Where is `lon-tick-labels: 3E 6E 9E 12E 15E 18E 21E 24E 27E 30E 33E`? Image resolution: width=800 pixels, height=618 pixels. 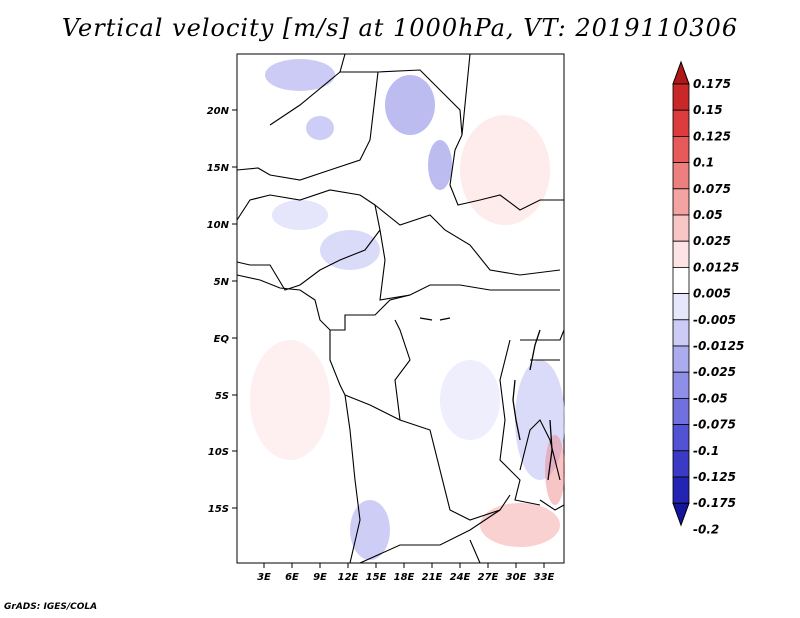 lon-tick-labels: 3E 6E 9E 12E 15E 18E 21E 24E 27E 30E 33E is located at coordinates (405, 577).